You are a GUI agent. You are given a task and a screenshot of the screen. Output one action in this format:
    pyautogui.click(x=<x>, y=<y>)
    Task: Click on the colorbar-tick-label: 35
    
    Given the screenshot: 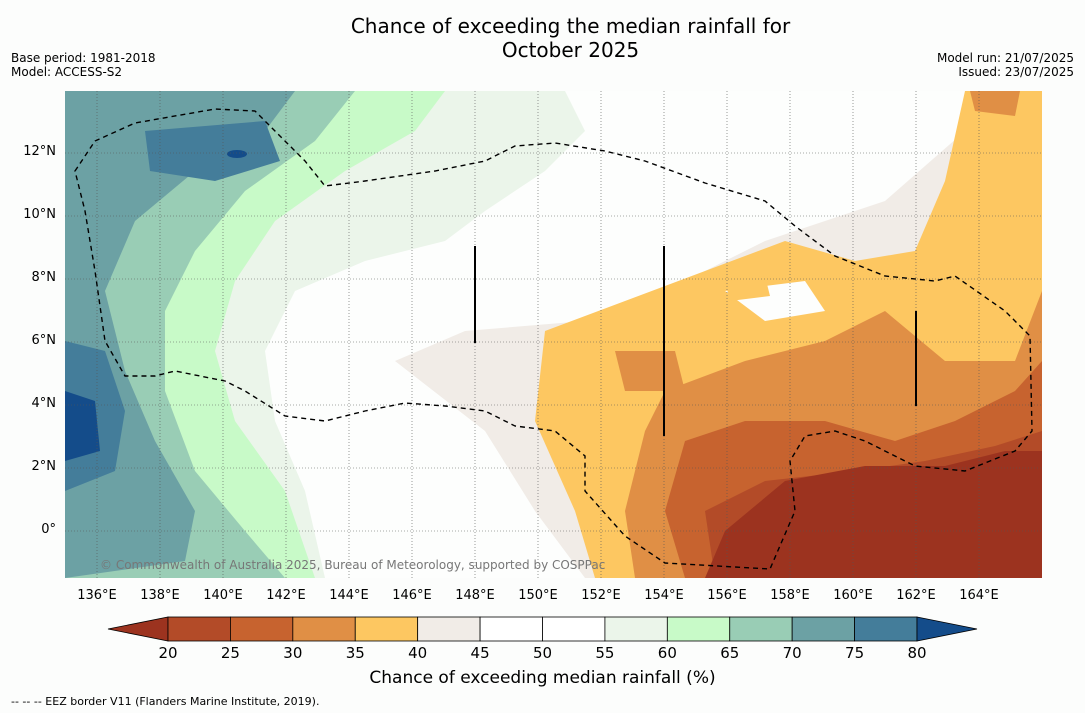 What is the action you would take?
    pyautogui.click(x=355, y=653)
    